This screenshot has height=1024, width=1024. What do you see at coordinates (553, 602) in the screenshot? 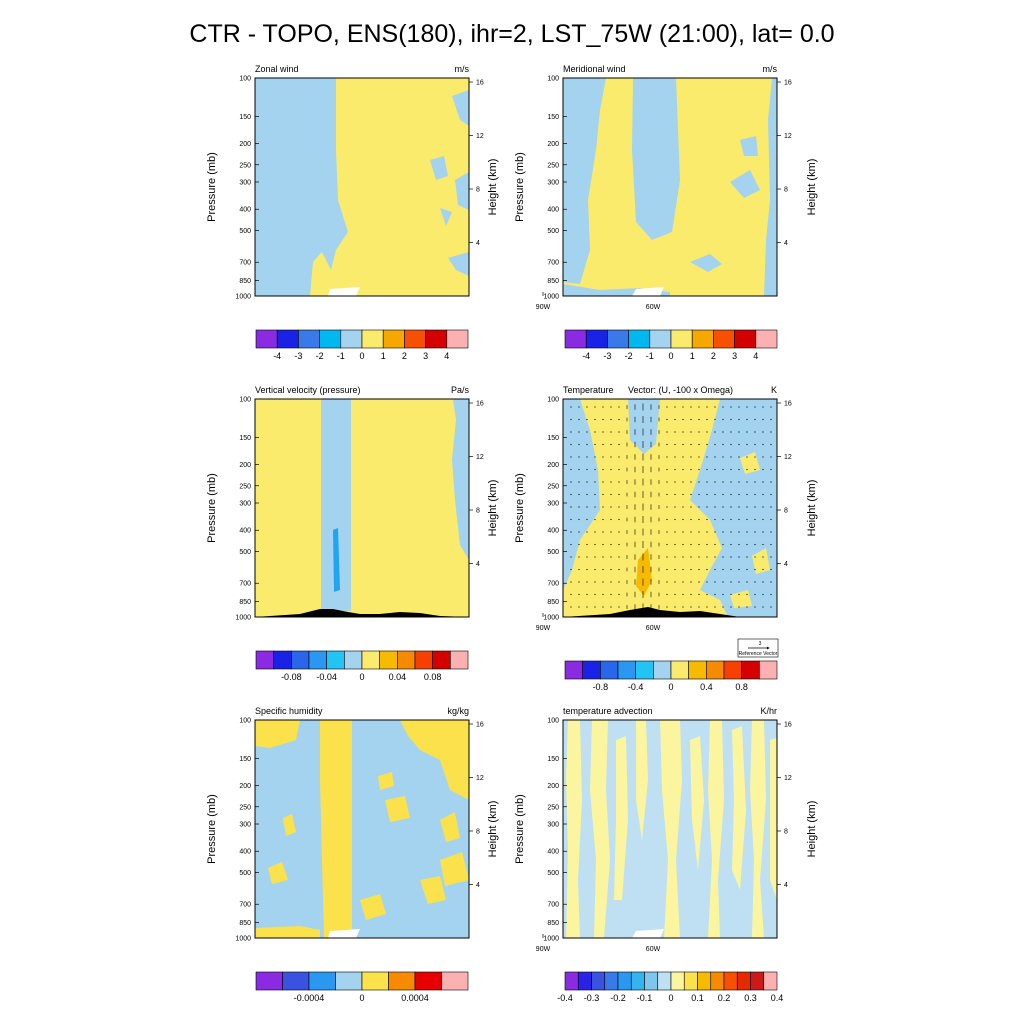
I see `pressure-tick-label: 850` at bounding box center [553, 602].